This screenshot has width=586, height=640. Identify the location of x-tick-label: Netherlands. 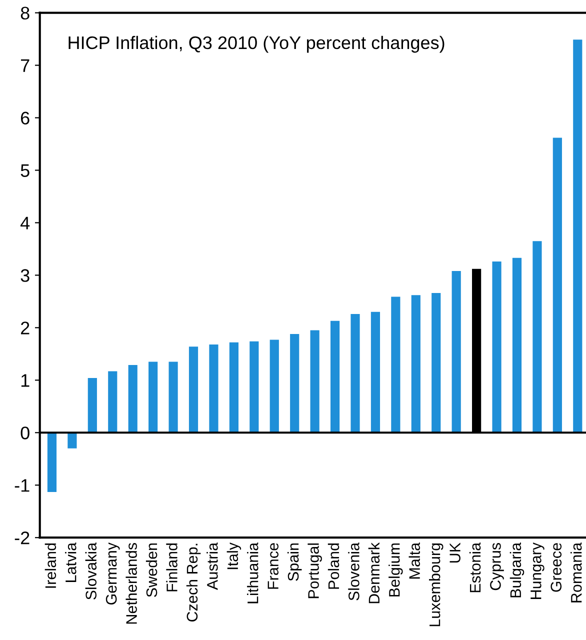
(131, 583).